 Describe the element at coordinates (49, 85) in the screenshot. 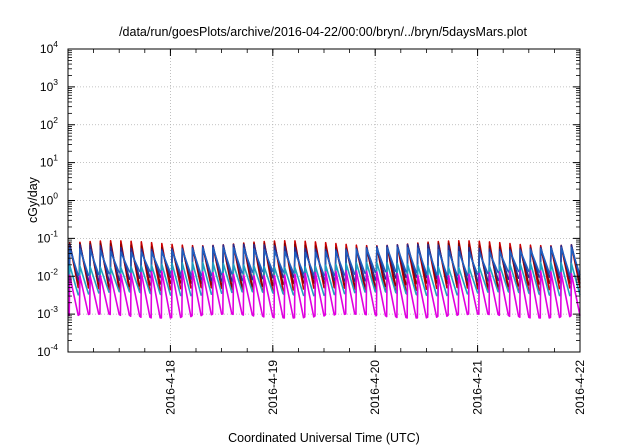

I see `y-tick-label: 10³` at that location.